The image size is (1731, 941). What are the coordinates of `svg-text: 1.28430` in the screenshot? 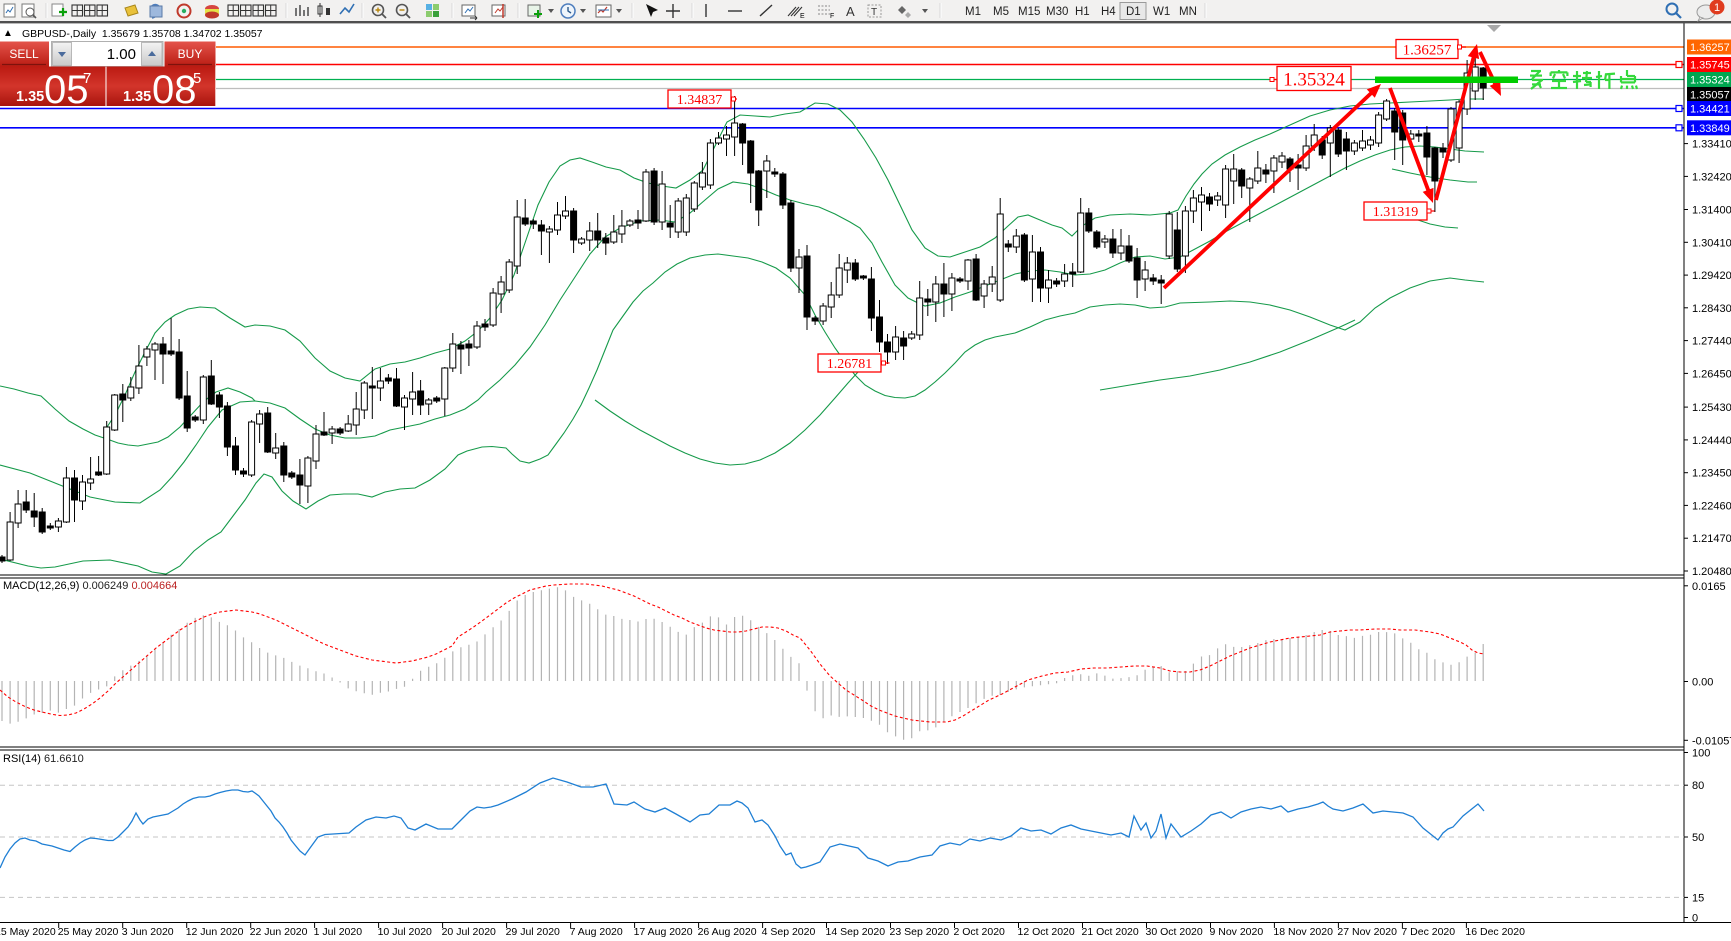 It's located at (1711, 309).